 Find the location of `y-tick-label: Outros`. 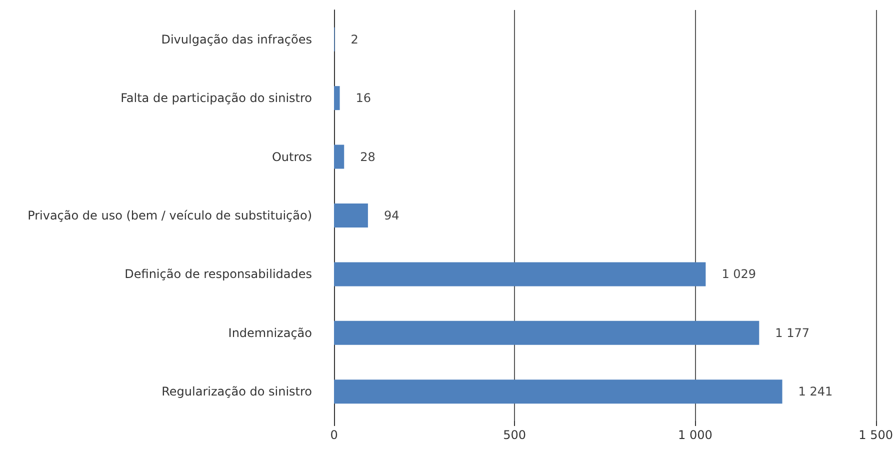

y-tick-label: Outros is located at coordinates (292, 157).